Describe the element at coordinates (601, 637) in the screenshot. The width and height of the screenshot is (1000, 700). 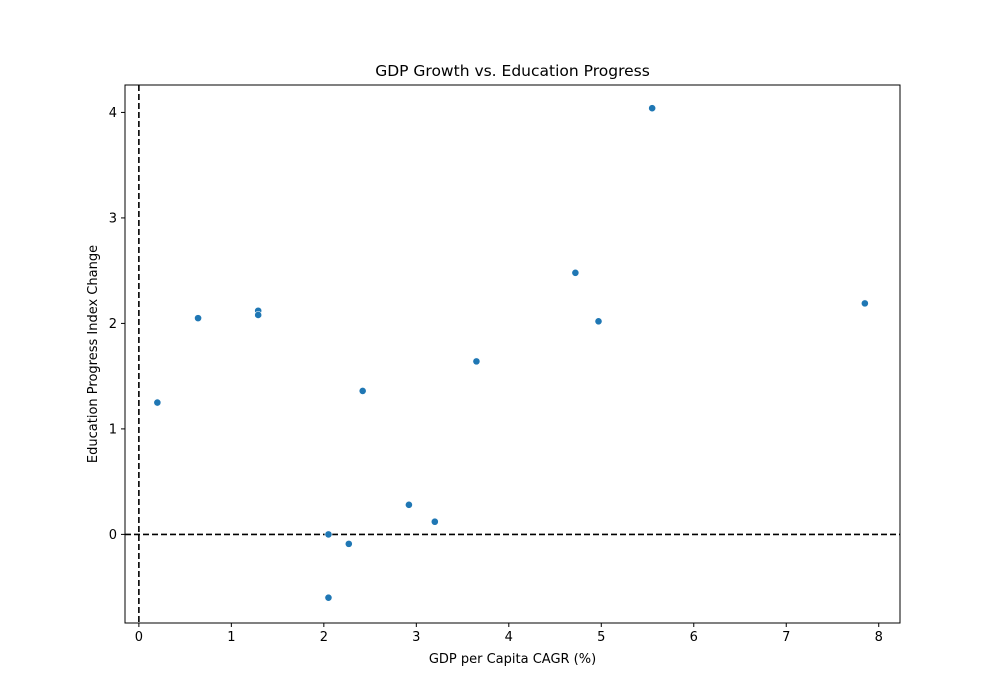
I see `x-tick-label: 5` at that location.